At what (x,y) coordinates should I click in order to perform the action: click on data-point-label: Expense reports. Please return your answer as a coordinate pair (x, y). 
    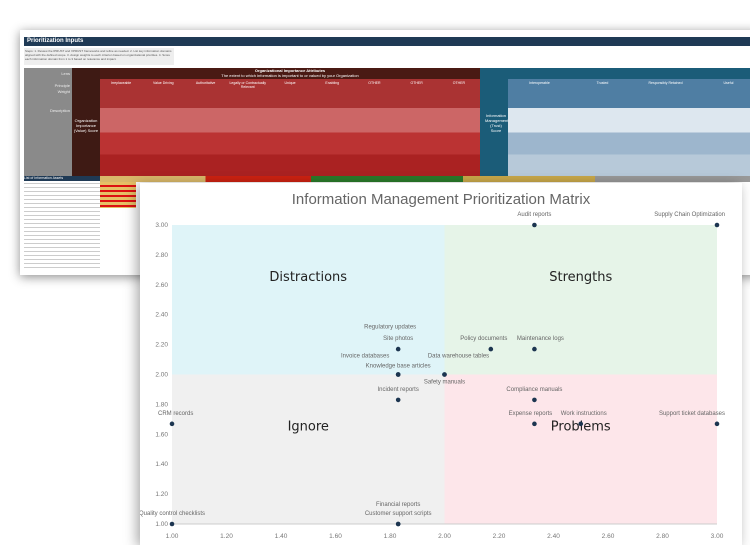
    Looking at the image, I should click on (531, 414).